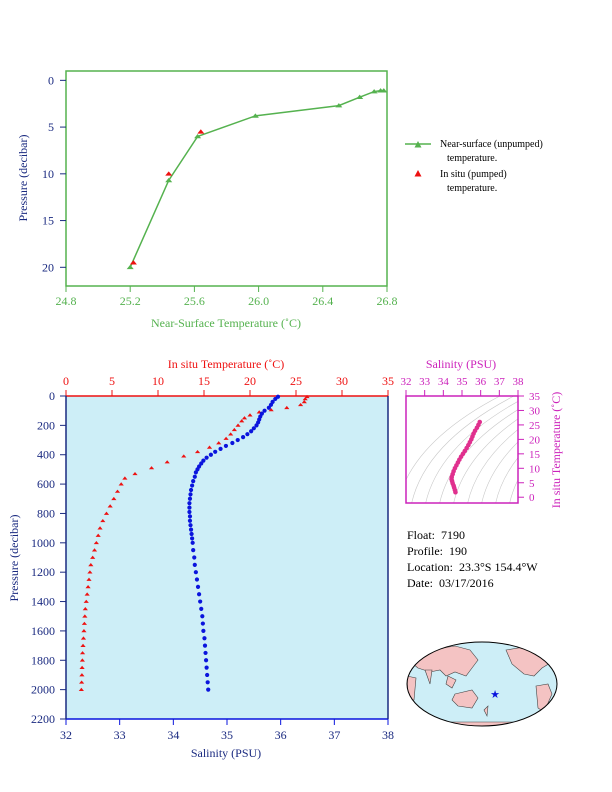 The height and width of the screenshot is (792, 612). I want to click on salinity-tick-label: 37, so click(334, 735).